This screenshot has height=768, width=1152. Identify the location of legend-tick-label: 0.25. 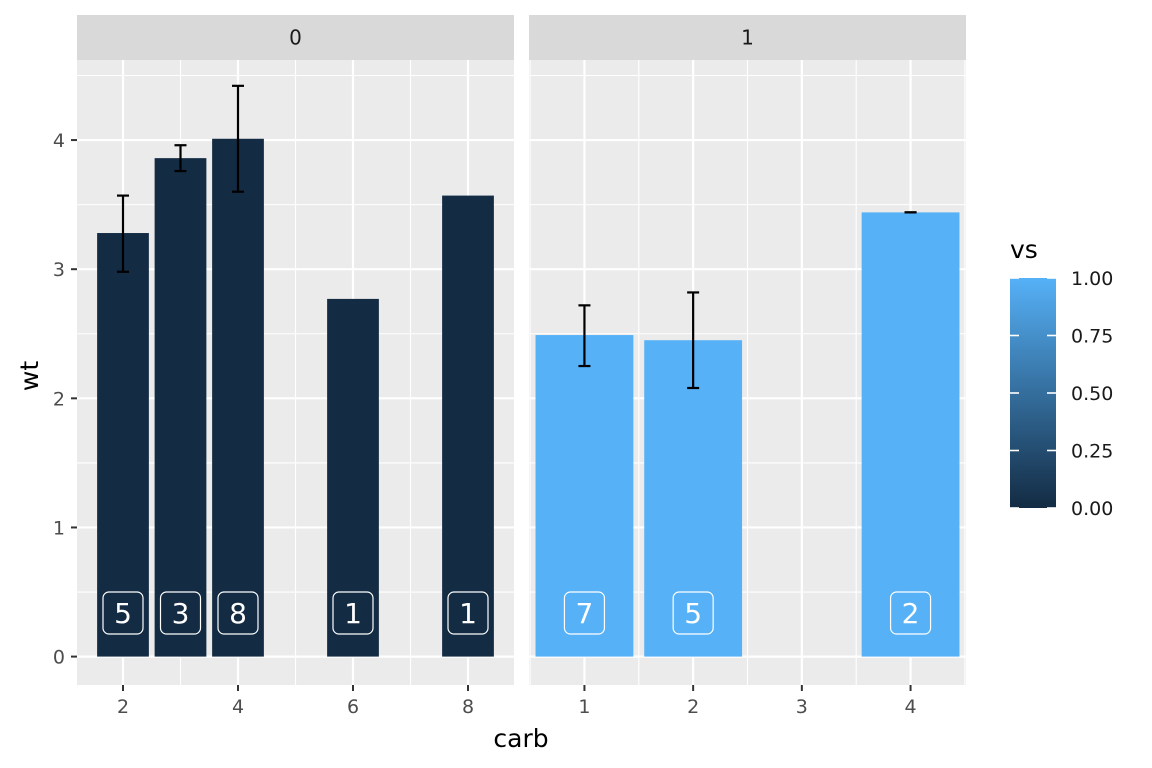
(1092, 452).